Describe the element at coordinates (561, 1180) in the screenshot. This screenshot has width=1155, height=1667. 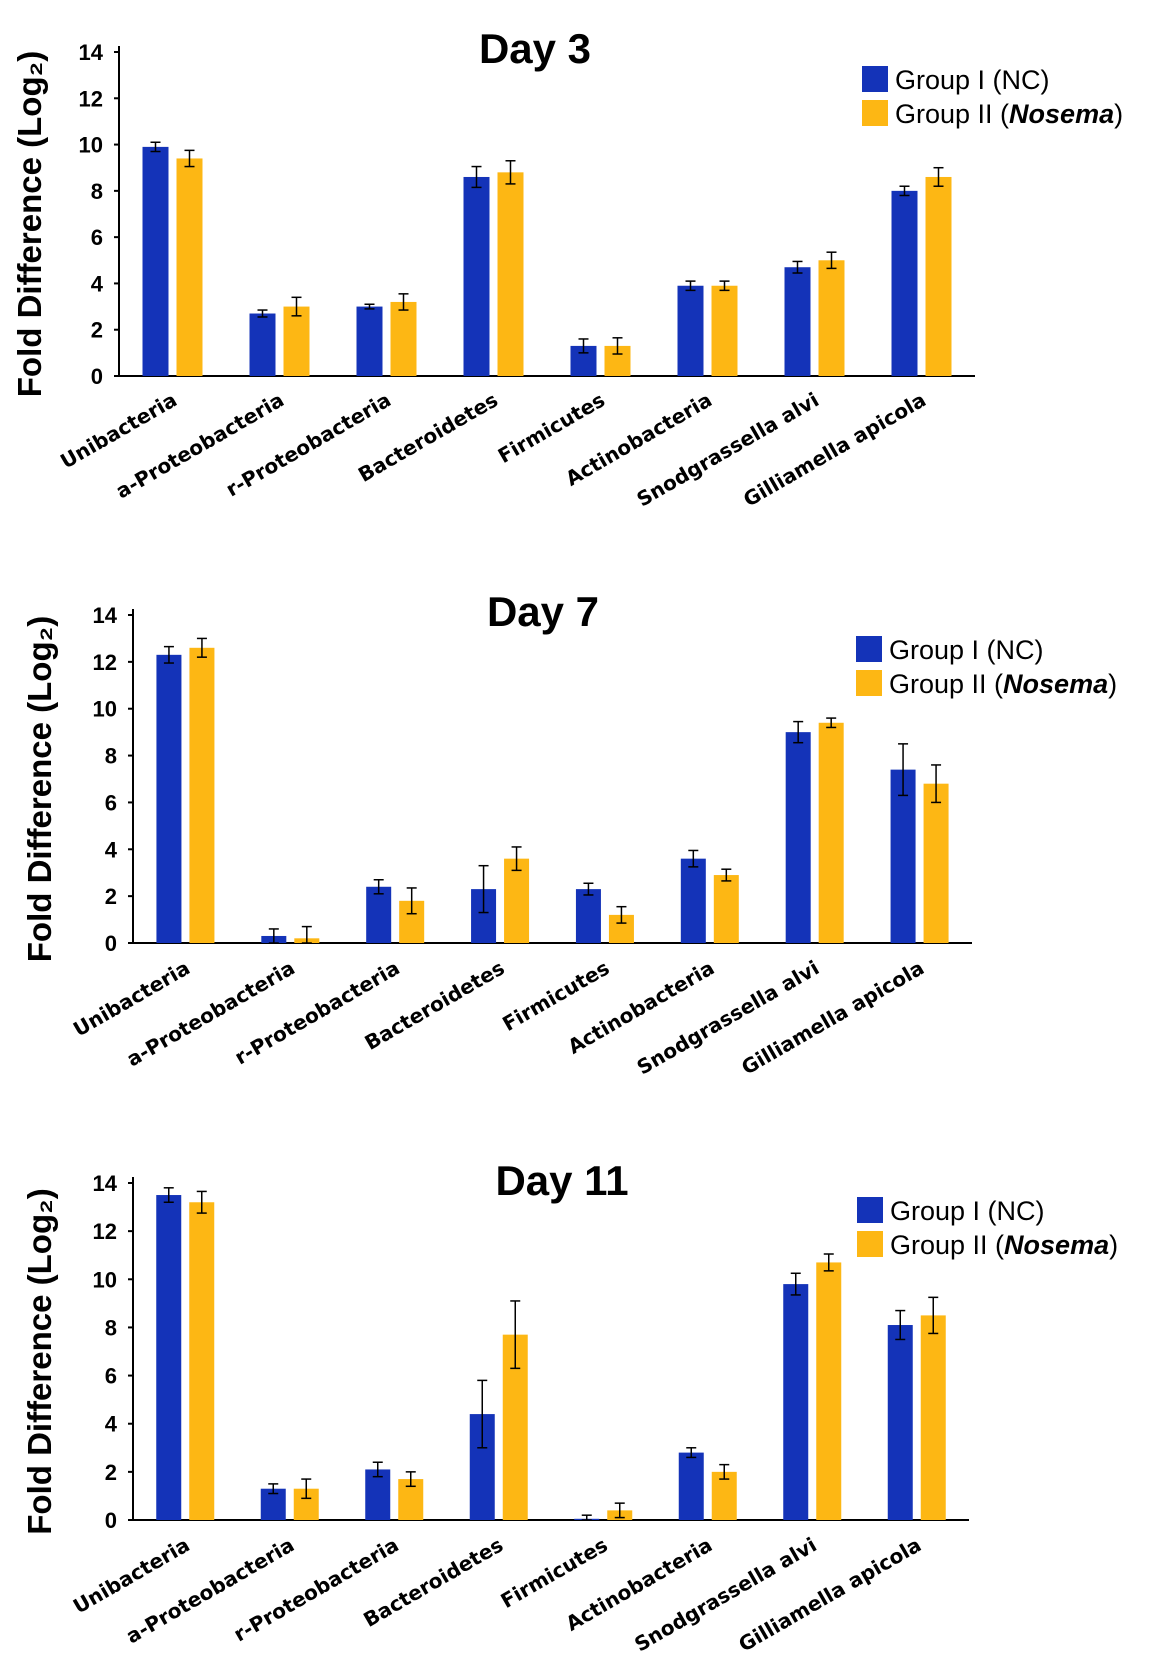
I see `chart-title: Day 11` at that location.